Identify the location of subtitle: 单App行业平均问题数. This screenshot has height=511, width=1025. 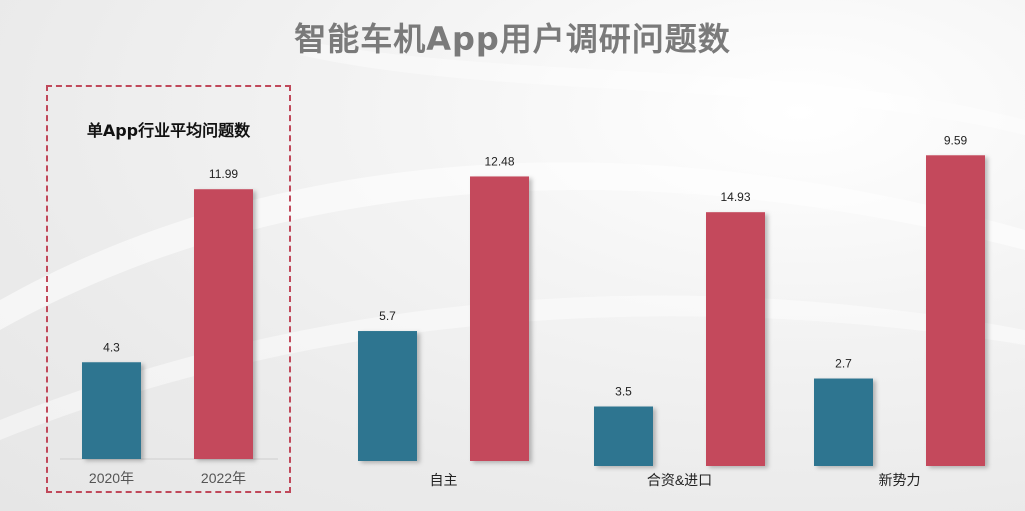
(168, 130).